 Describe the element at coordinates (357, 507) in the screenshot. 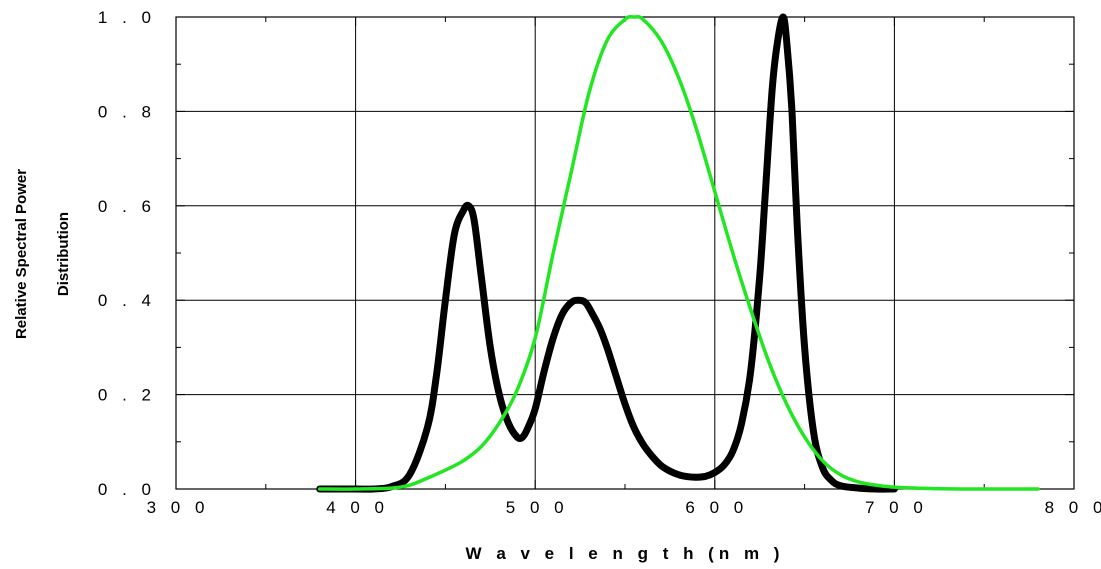

I see `x-tick-label: 4 0 0` at that location.